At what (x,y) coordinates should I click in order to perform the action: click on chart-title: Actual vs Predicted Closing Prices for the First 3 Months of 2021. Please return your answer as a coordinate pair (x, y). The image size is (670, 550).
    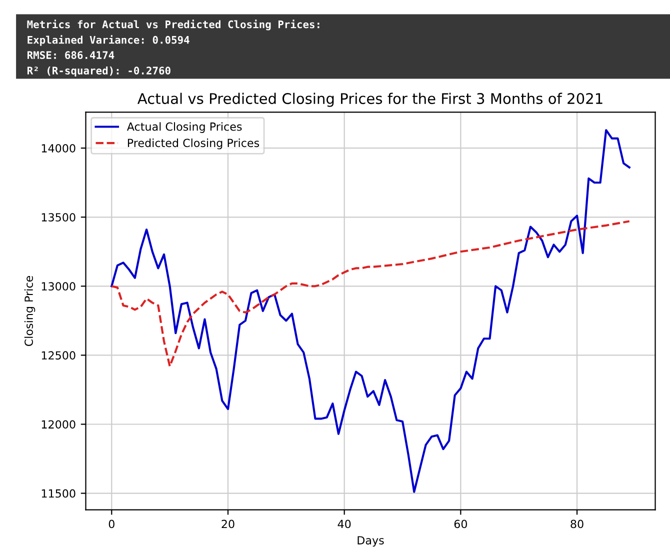
    Looking at the image, I should click on (369, 99).